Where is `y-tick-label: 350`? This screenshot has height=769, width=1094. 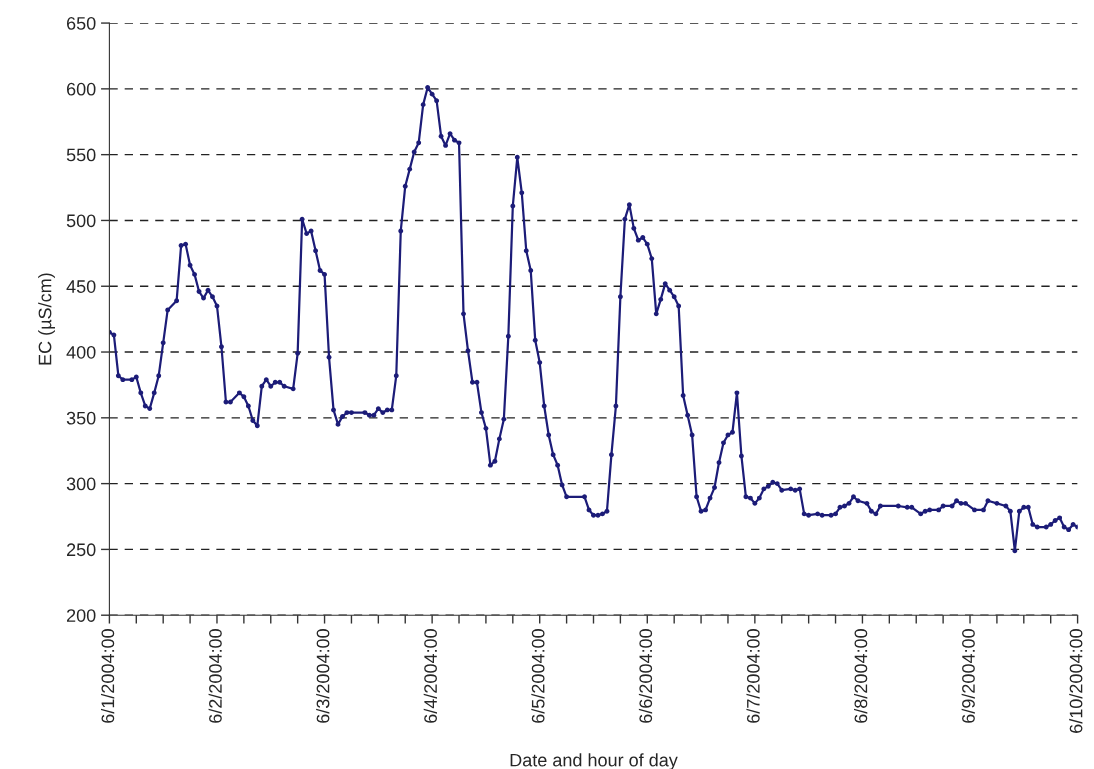 y-tick-label: 350 is located at coordinates (81, 418).